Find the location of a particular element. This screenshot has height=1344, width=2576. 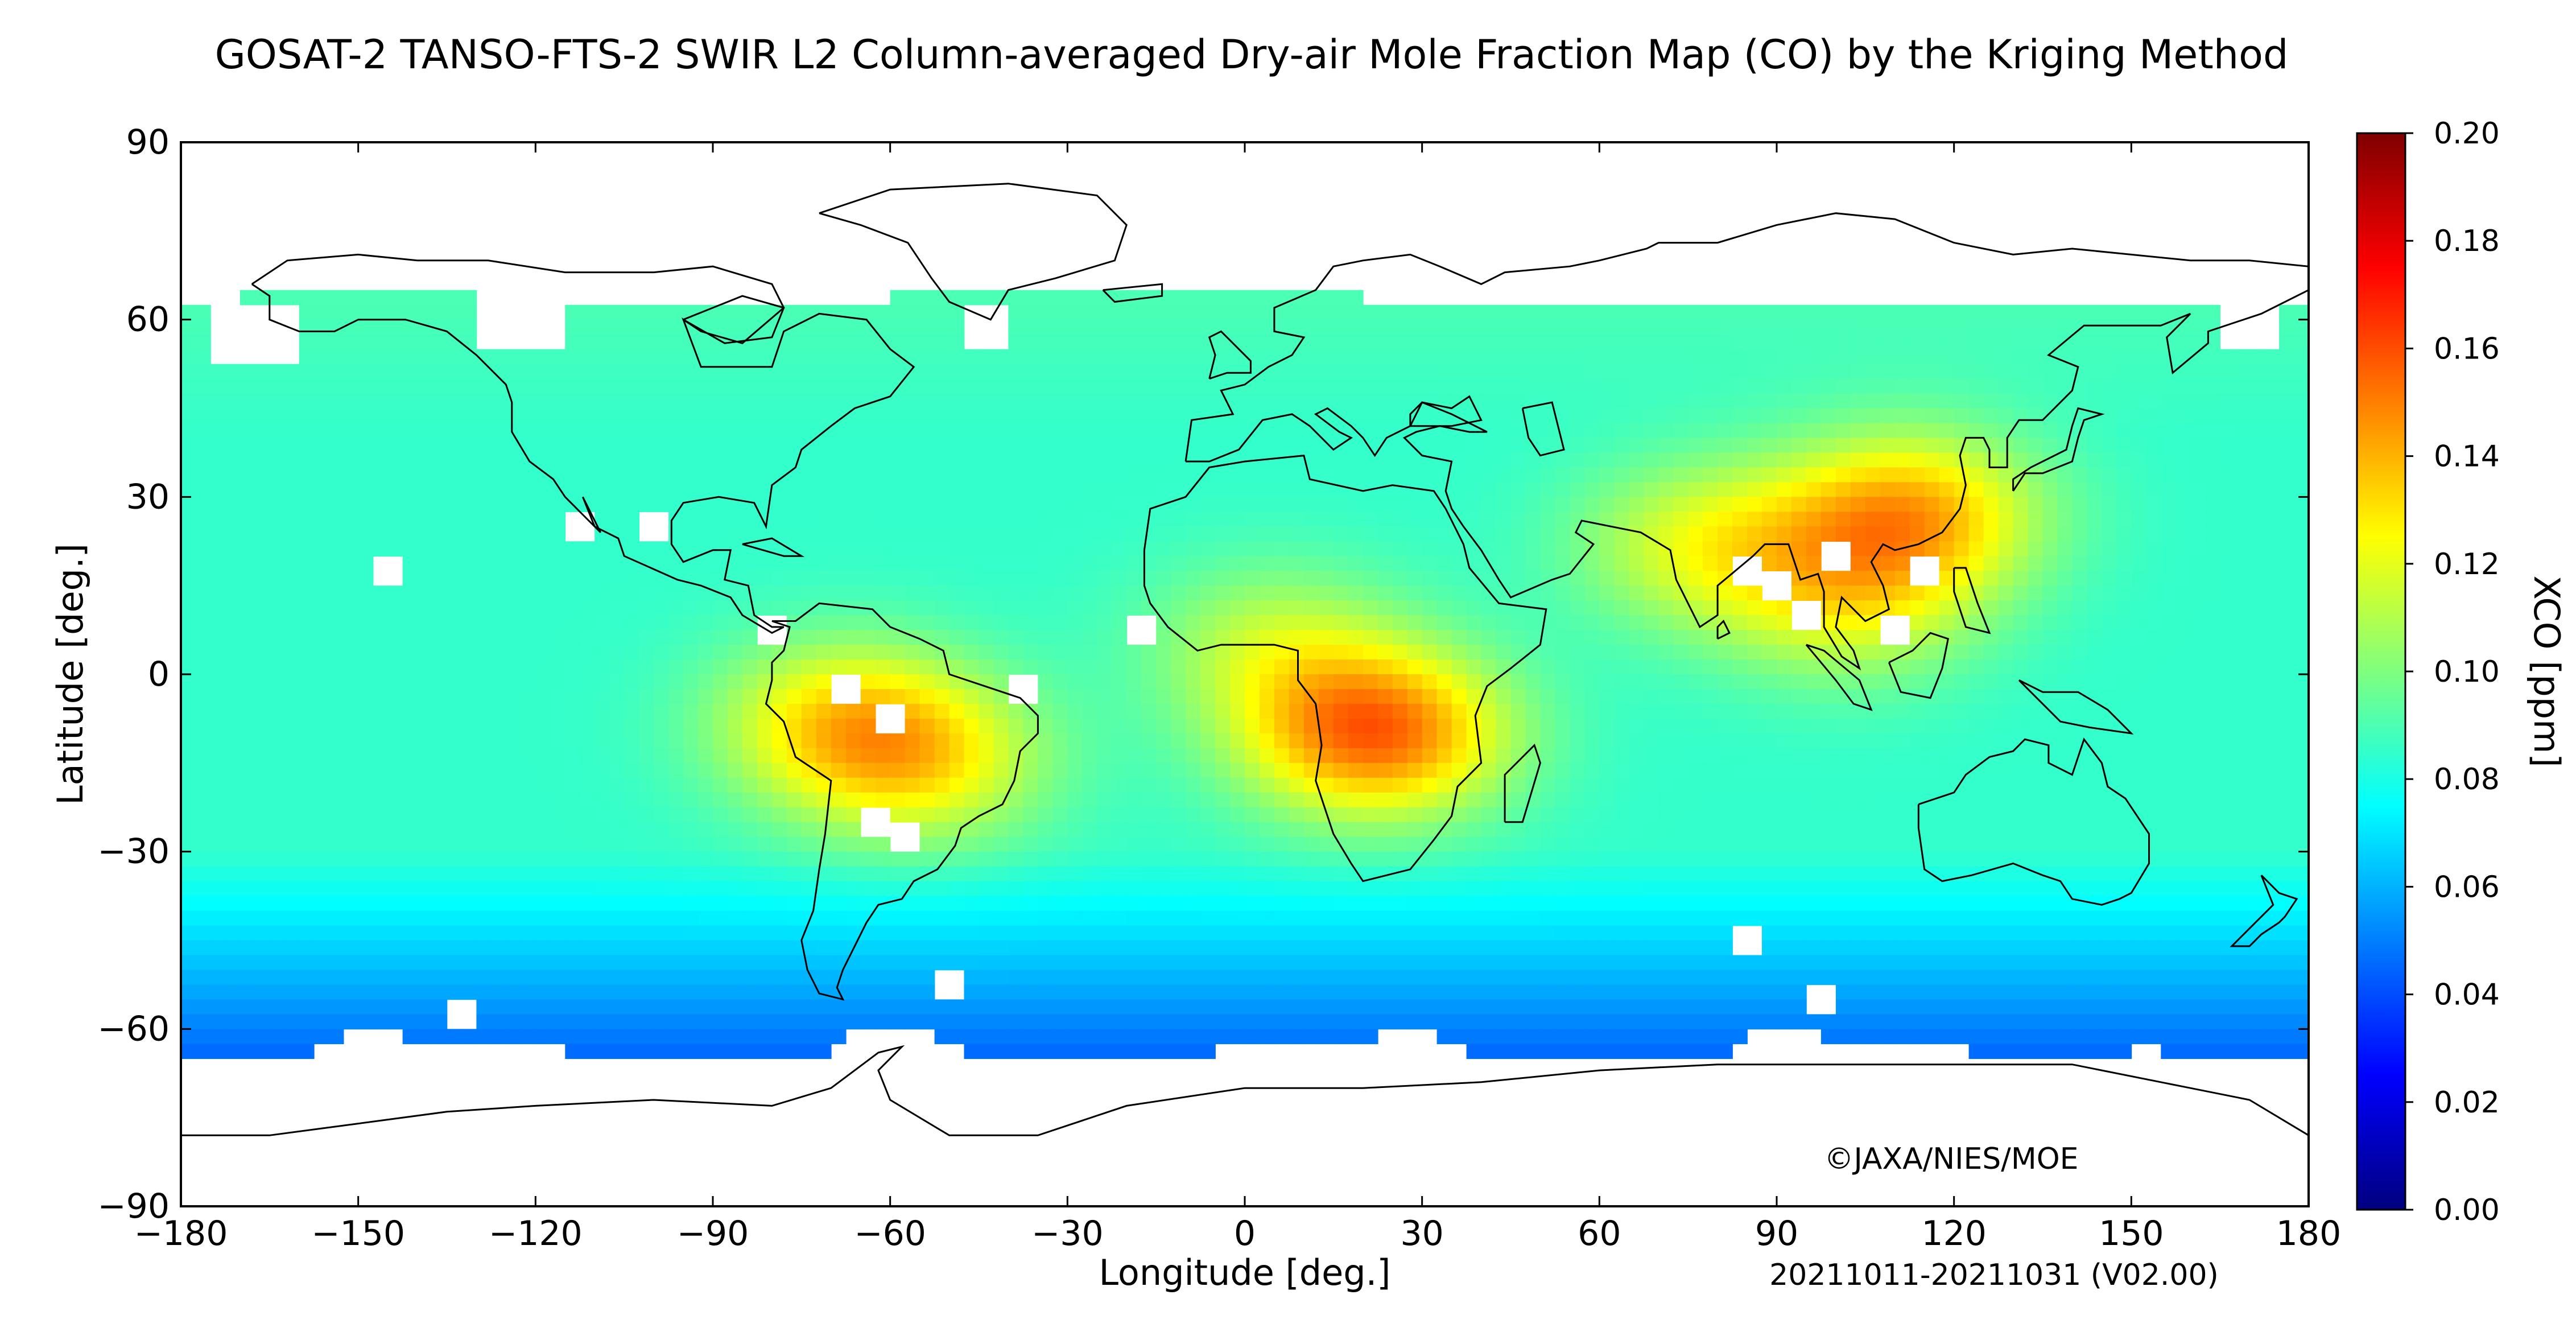

x-tick-label: −90 is located at coordinates (713, 1234).